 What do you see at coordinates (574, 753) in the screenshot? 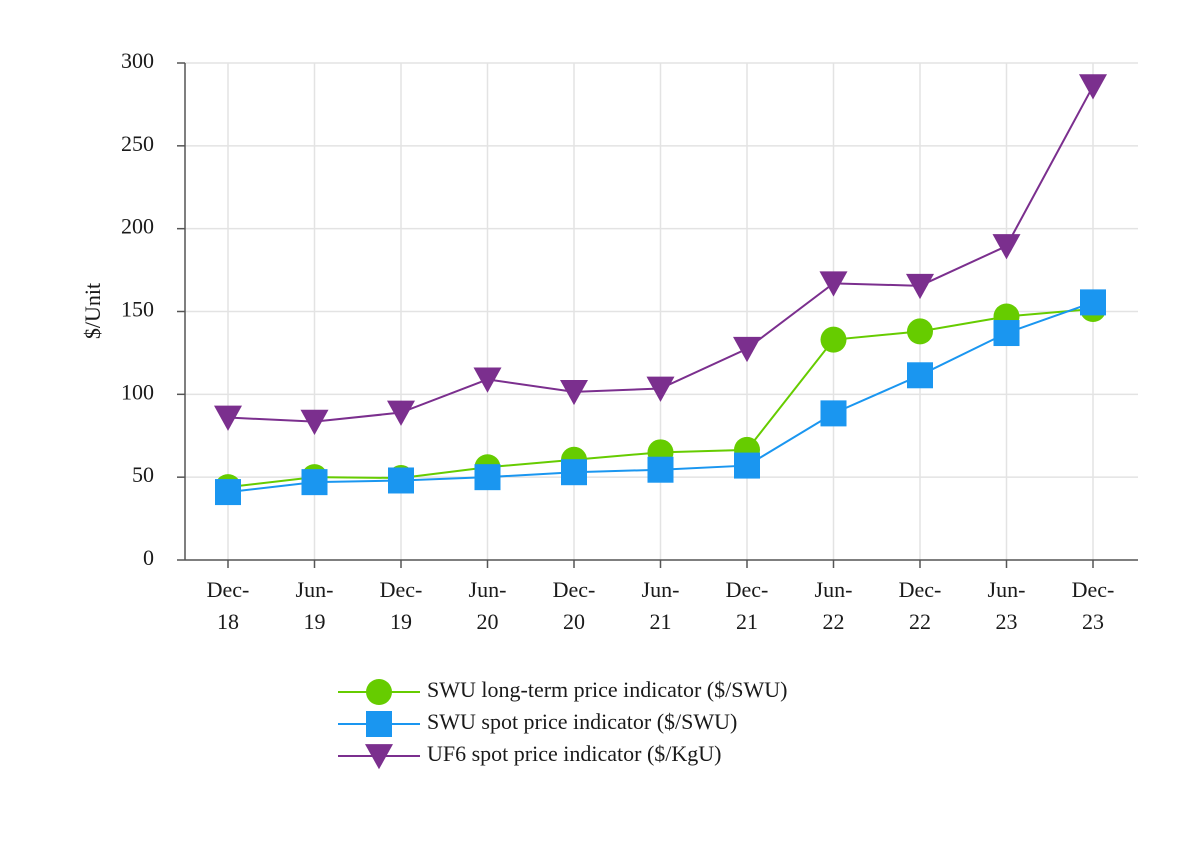
I see `legend-label: UF6 spot price indicator ($/KgU)` at bounding box center [574, 753].